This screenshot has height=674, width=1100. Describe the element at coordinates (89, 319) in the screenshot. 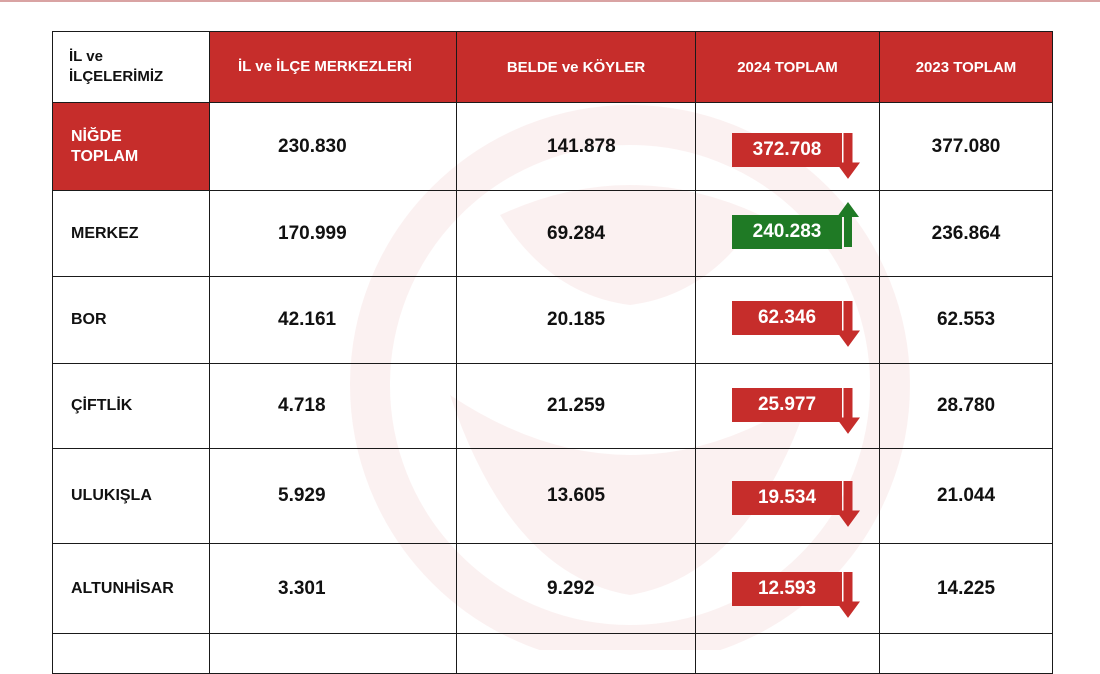

I see `district-name-line1: BOR` at that location.